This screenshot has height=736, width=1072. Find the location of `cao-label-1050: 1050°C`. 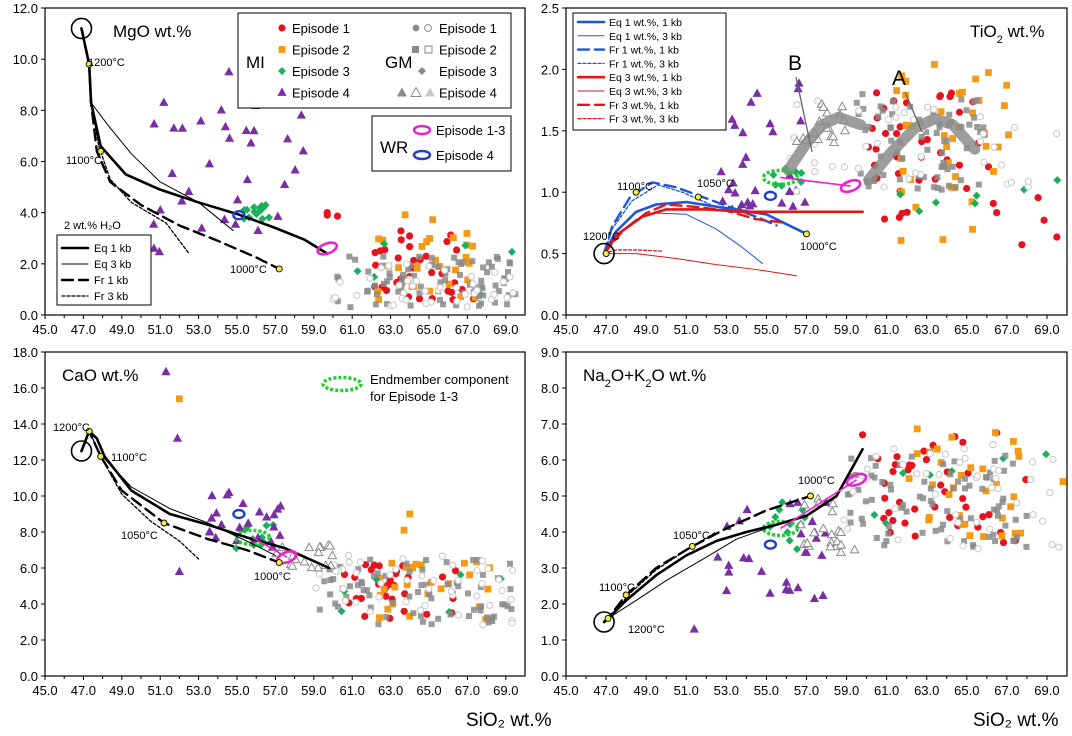

cao-label-1050: 1050°C is located at coordinates (139, 536).